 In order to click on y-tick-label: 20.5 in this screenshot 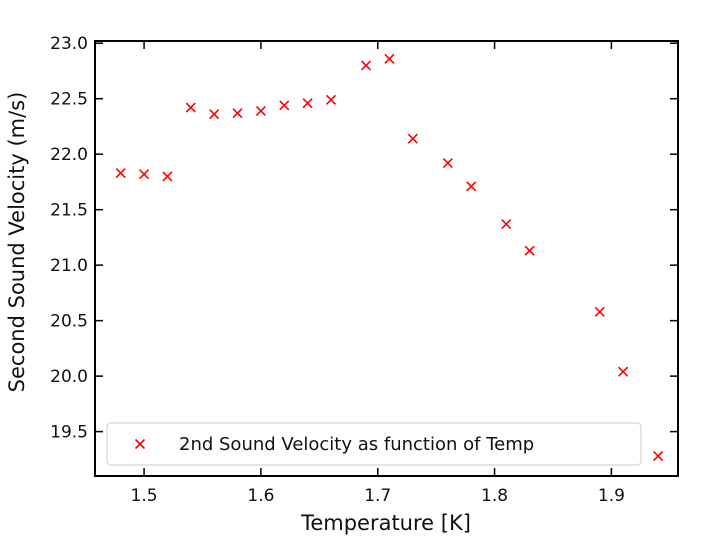, I will do `click(69, 322)`.